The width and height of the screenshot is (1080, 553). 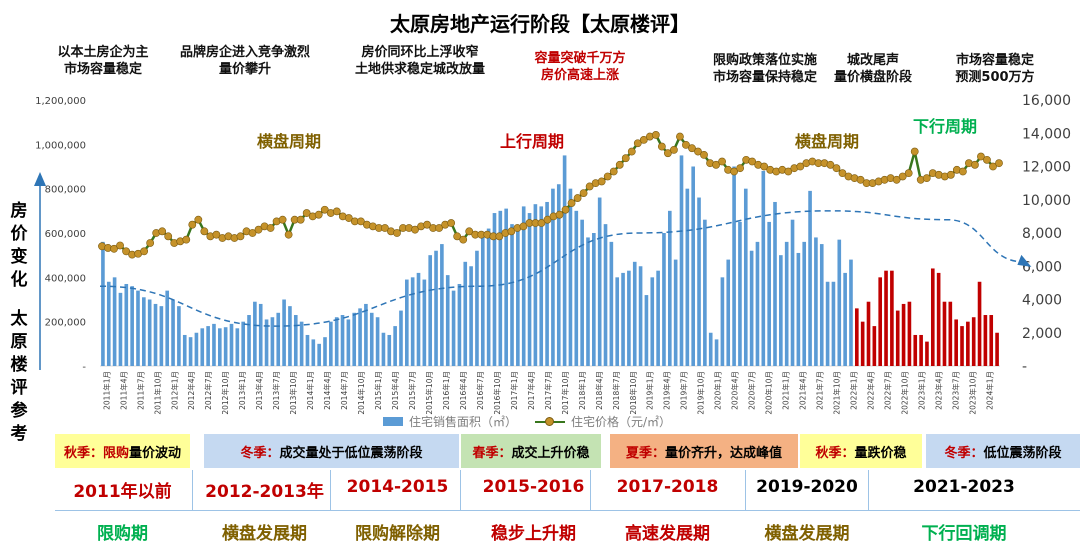 What do you see at coordinates (446, 390) in the screenshot?
I see `x-tick: 2016年1月` at bounding box center [446, 390].